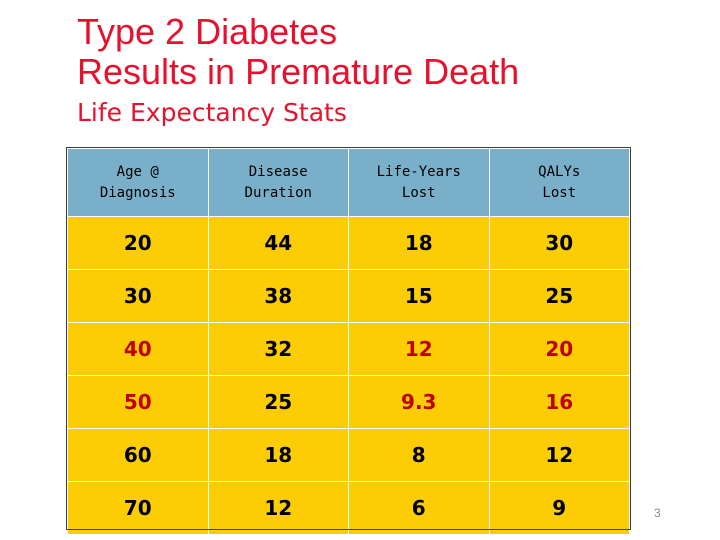 This screenshot has height=540, width=720. What do you see at coordinates (138, 508) in the screenshot?
I see `cell-age: 70` at bounding box center [138, 508].